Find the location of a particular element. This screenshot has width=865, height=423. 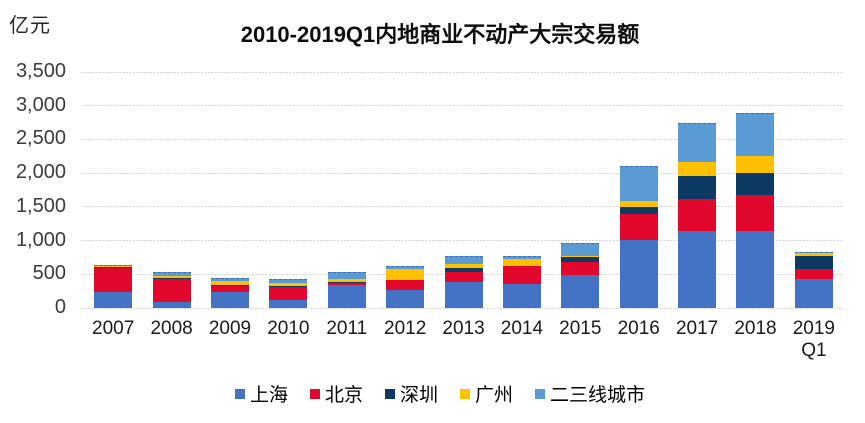

segment-上海-2012 is located at coordinates (405, 299).